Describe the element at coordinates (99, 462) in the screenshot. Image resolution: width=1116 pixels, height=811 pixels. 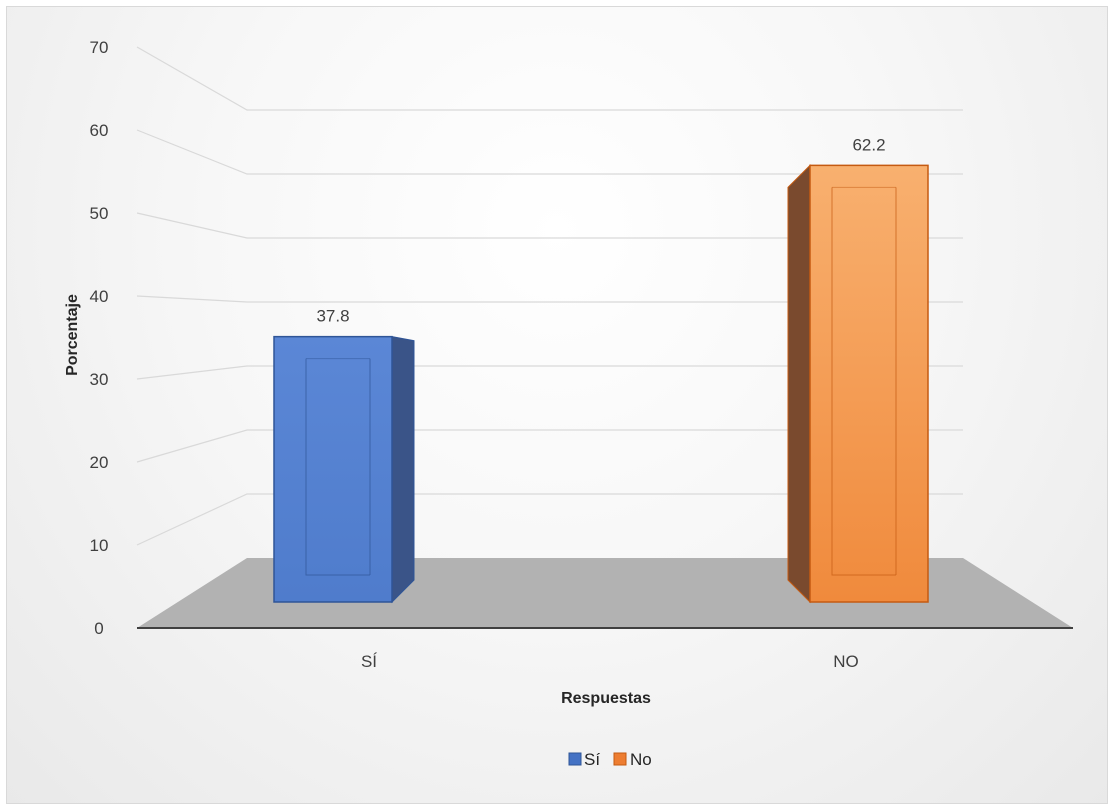
I see `y-tick-label: 20` at that location.